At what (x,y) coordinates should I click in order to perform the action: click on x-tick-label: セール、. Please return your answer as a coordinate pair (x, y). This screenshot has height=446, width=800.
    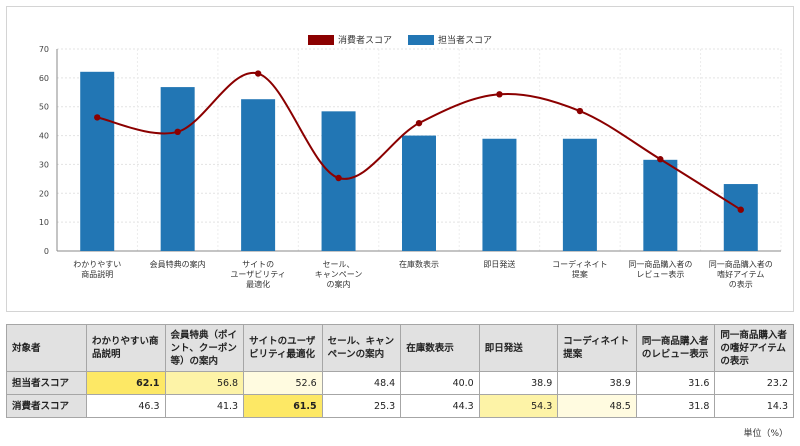
    Looking at the image, I should click on (339, 264).